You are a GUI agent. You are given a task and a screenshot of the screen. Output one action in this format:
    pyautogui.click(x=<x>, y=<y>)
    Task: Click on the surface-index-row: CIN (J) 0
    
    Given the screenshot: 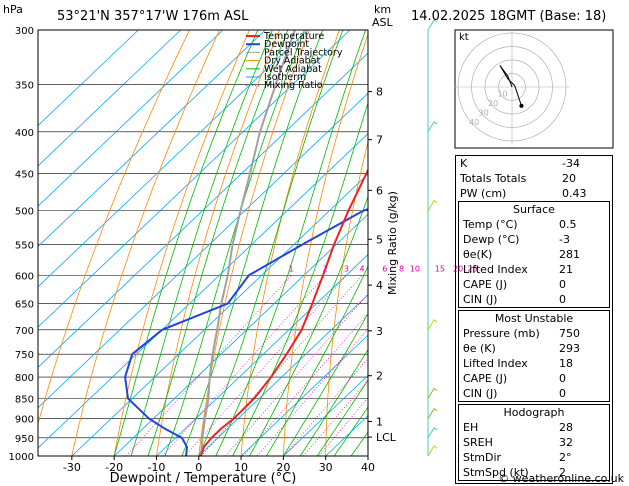 What is the action you would take?
    pyautogui.click(x=534, y=299)
    